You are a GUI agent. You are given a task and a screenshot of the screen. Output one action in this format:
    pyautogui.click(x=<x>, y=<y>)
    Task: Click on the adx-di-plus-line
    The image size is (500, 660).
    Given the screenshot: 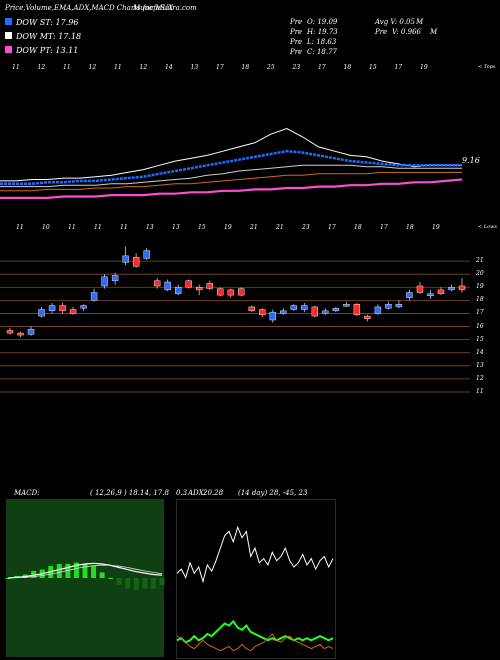 What is the action you would take?
    pyautogui.click(x=255, y=554)
    